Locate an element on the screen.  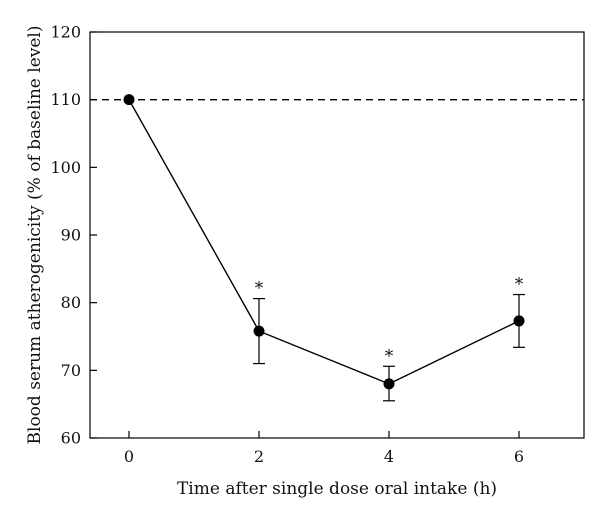
y-tick-label: 90 is located at coordinates (71, 235).